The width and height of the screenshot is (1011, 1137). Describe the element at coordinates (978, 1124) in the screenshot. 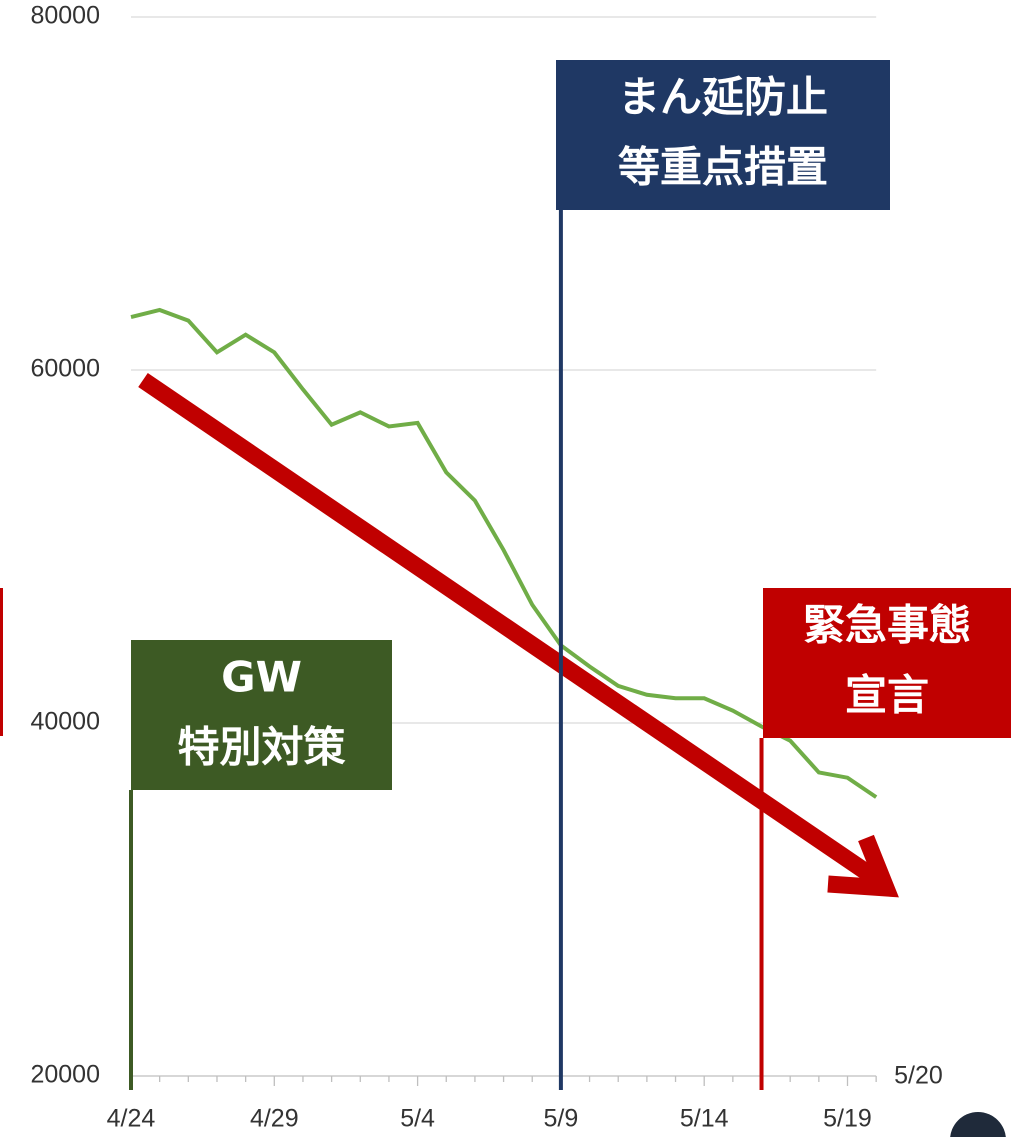

I see `badge` at that location.